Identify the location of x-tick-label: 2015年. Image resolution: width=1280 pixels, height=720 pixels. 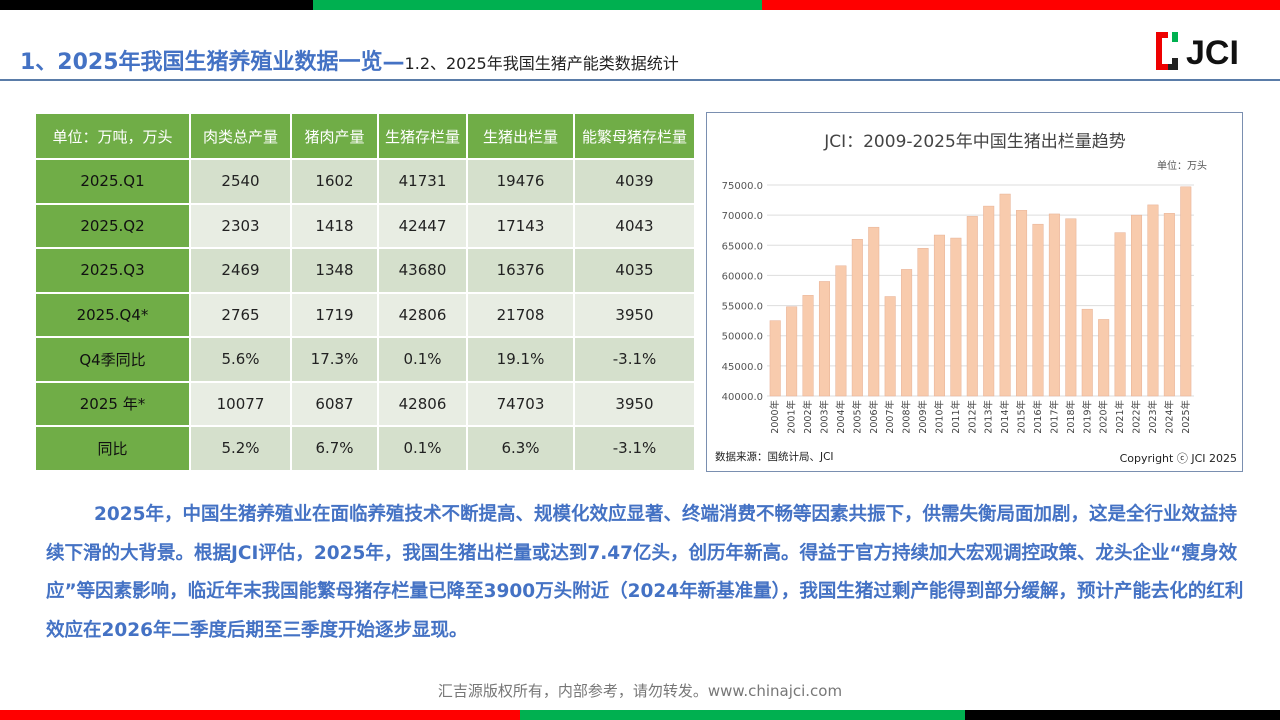
(1022, 417).